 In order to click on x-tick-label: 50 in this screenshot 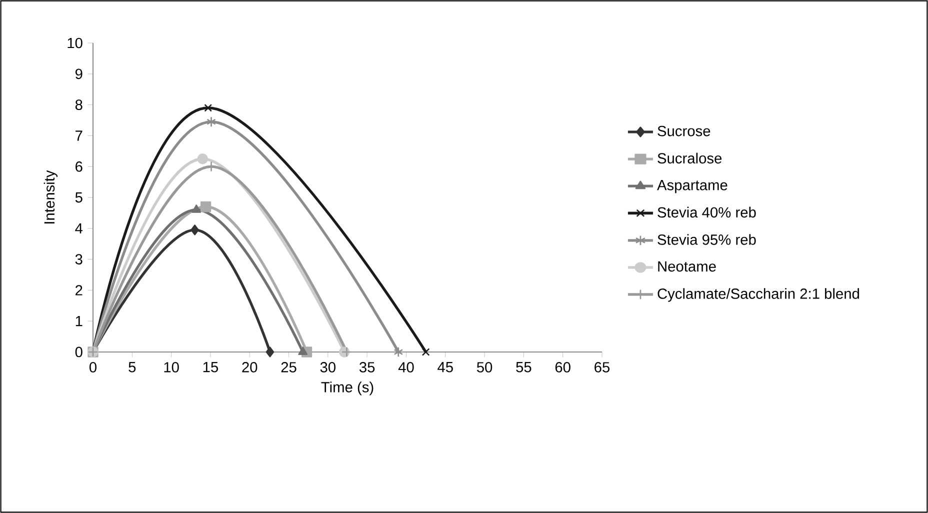, I will do `click(484, 367)`.